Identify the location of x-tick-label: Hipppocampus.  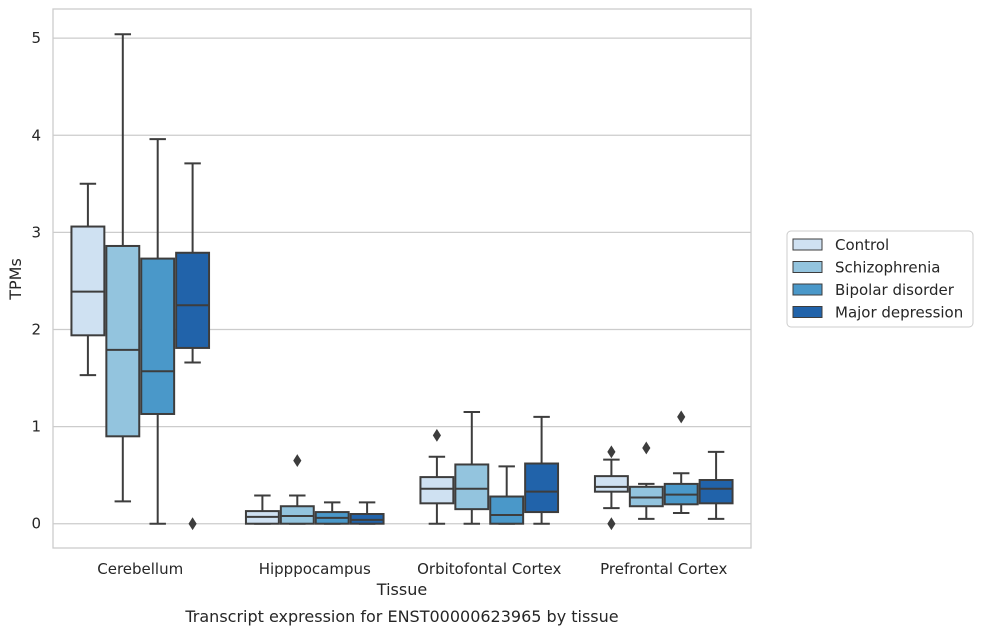
(315, 569).